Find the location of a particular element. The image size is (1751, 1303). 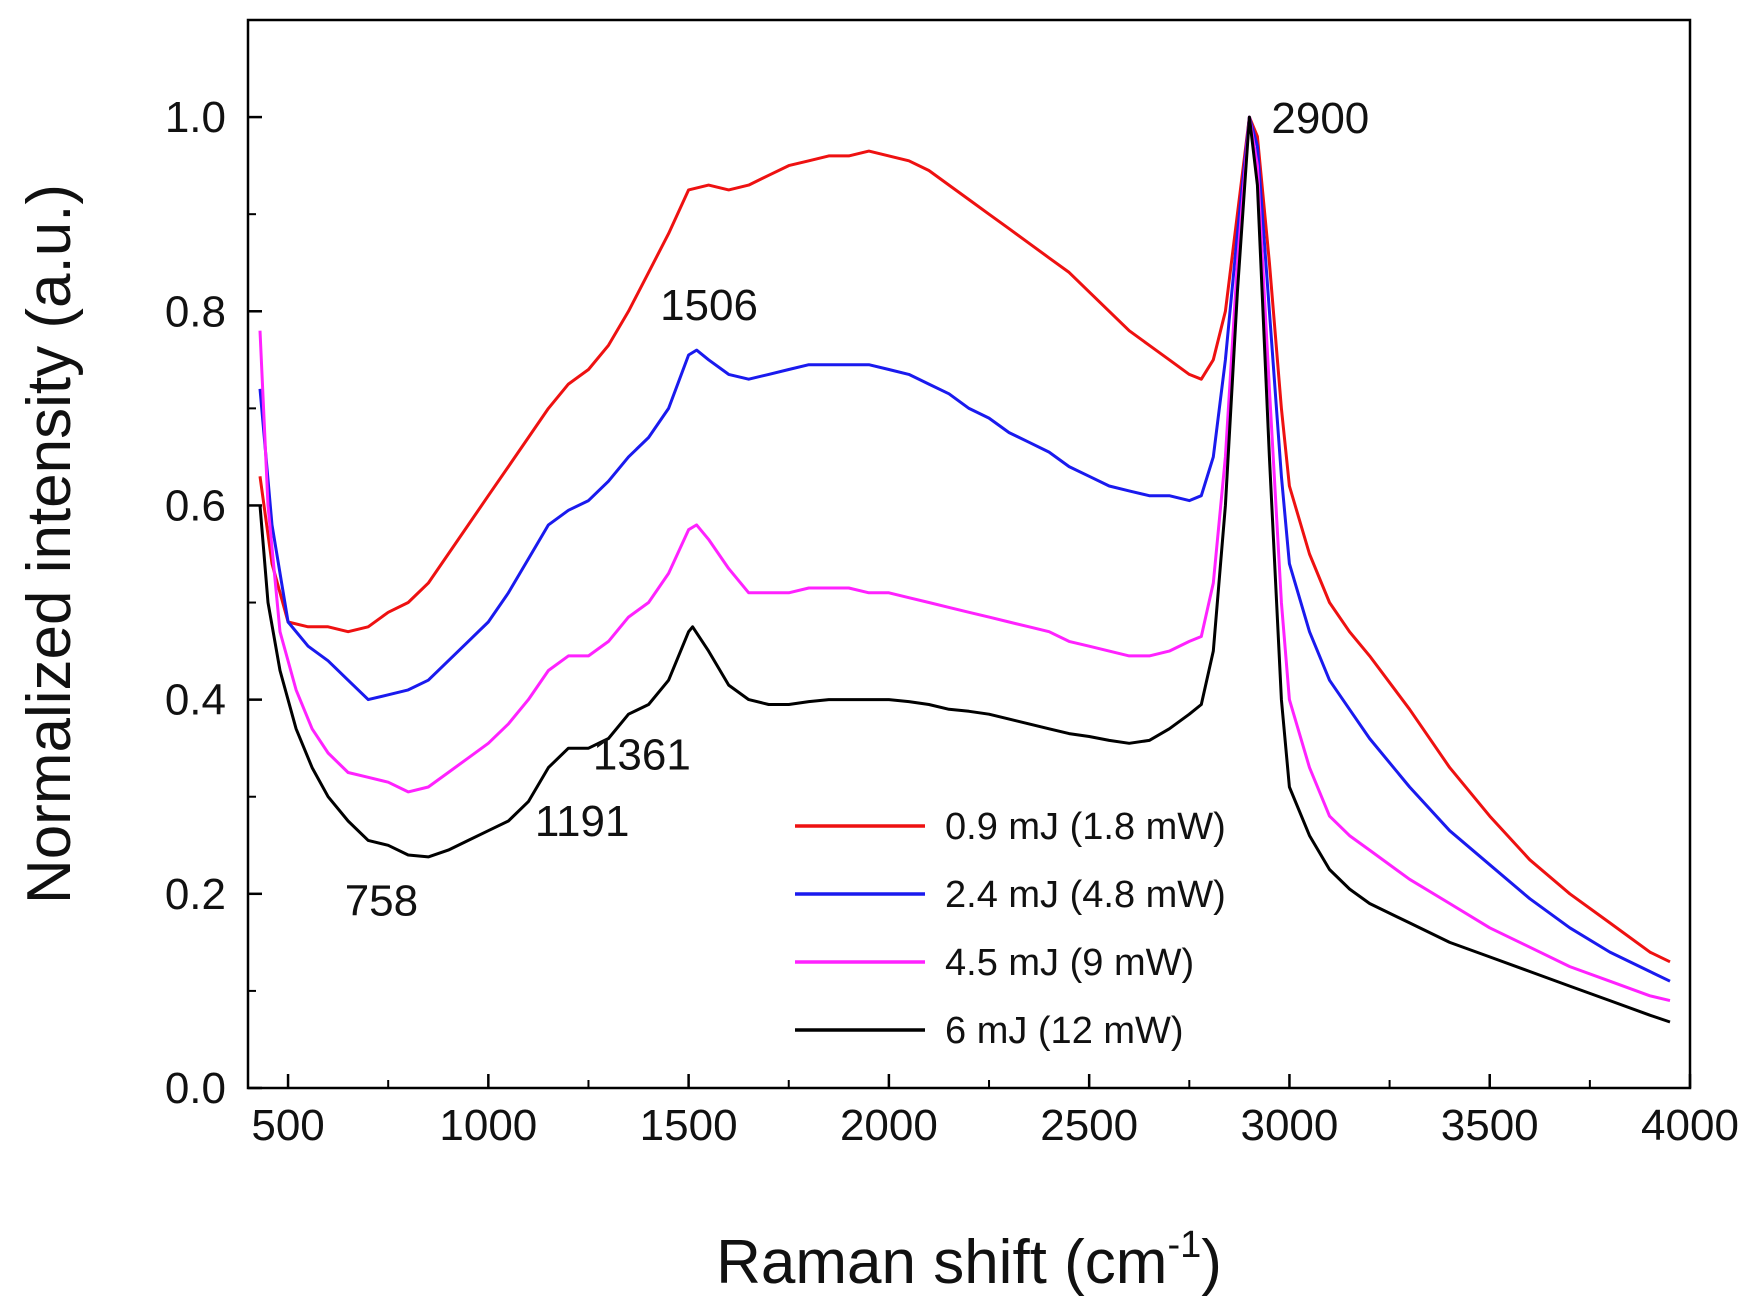

y-tick-label: 0.6 is located at coordinates (195, 505).